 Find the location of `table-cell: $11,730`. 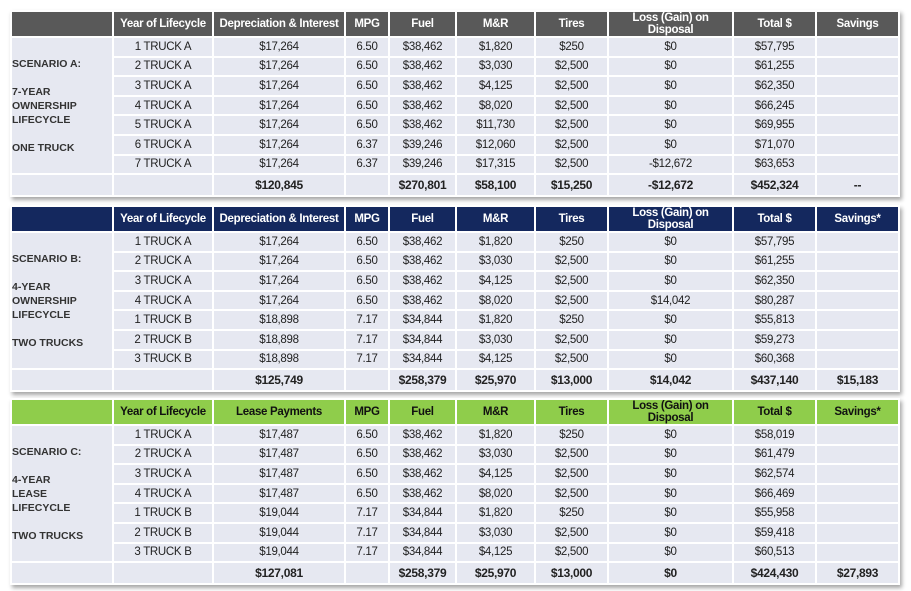

table-cell: $11,730 is located at coordinates (495, 125).